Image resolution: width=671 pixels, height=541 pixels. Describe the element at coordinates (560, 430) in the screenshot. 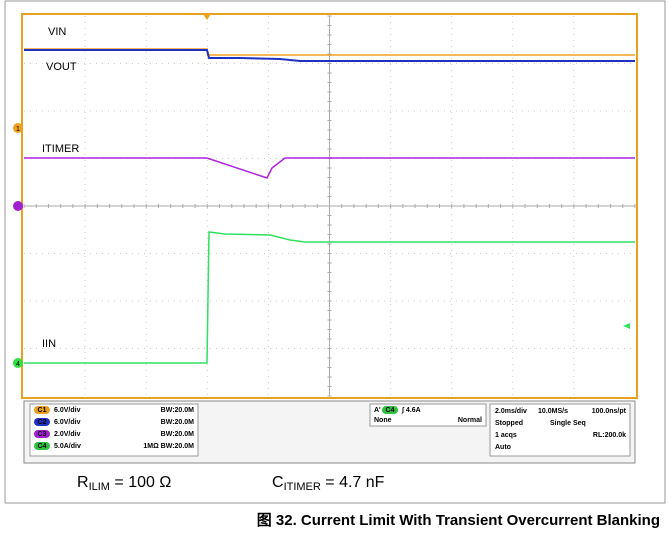

I see `timebase-box` at that location.